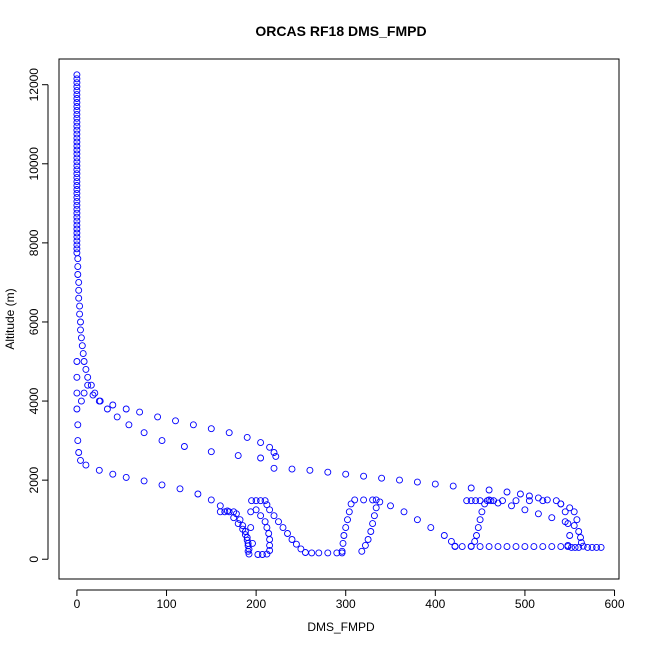 The image size is (650, 650). I want to click on x-axis: 0 100 200 300 400 500 600, so click(349, 600).